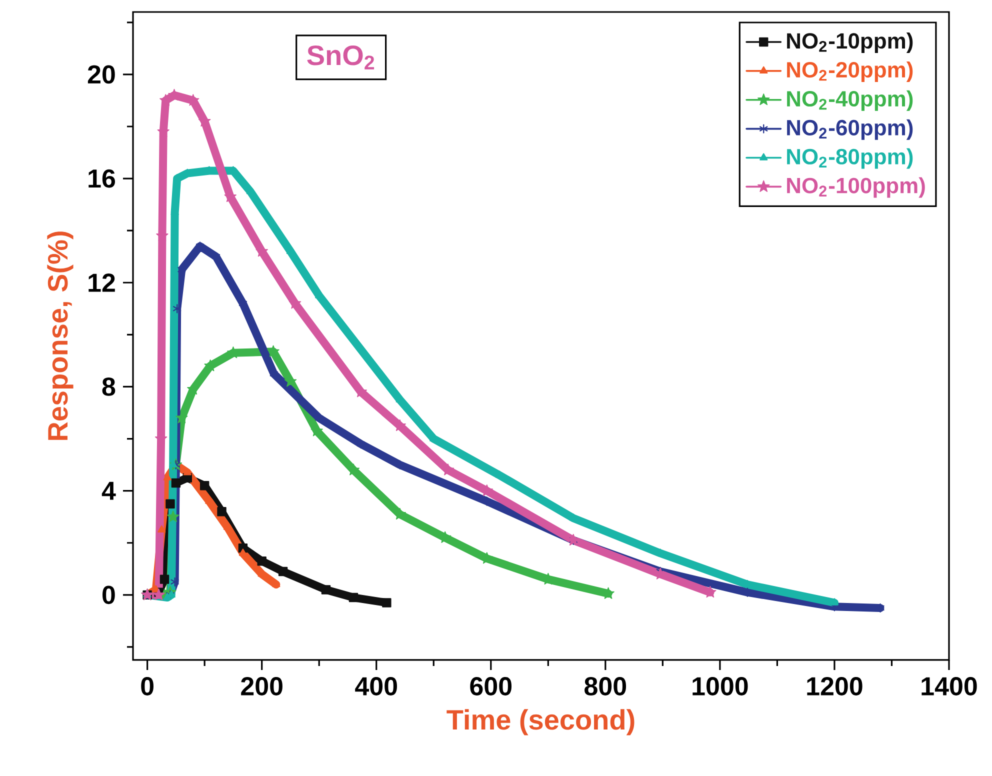  Describe the element at coordinates (261, 686) in the screenshot. I see `x-tick-label: 200` at that location.